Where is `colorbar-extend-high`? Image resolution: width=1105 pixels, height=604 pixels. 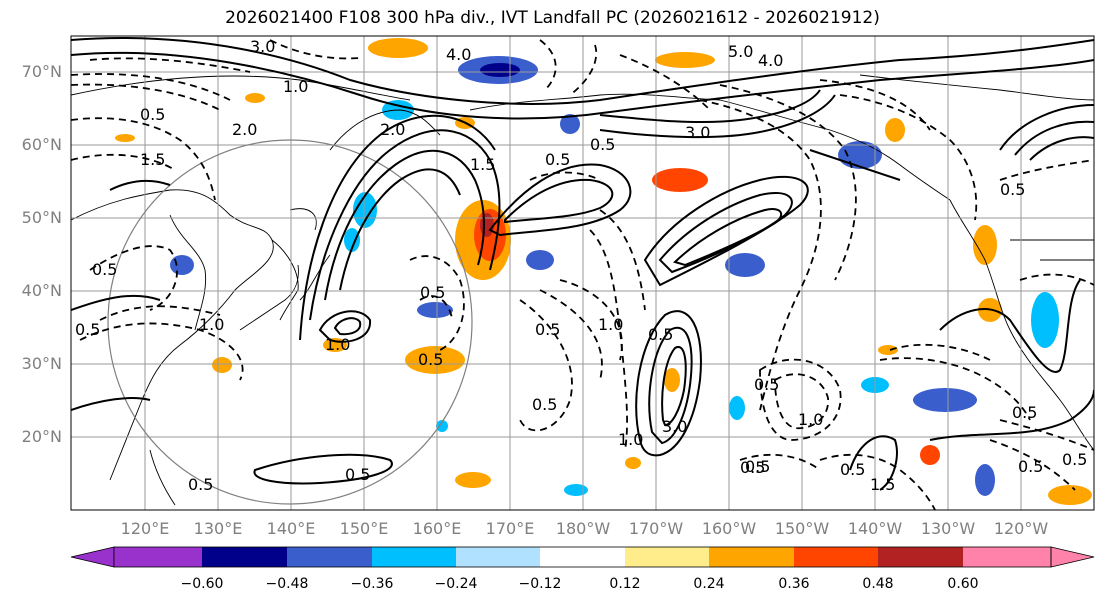
colorbar-extend-high is located at coordinates (1072, 557).